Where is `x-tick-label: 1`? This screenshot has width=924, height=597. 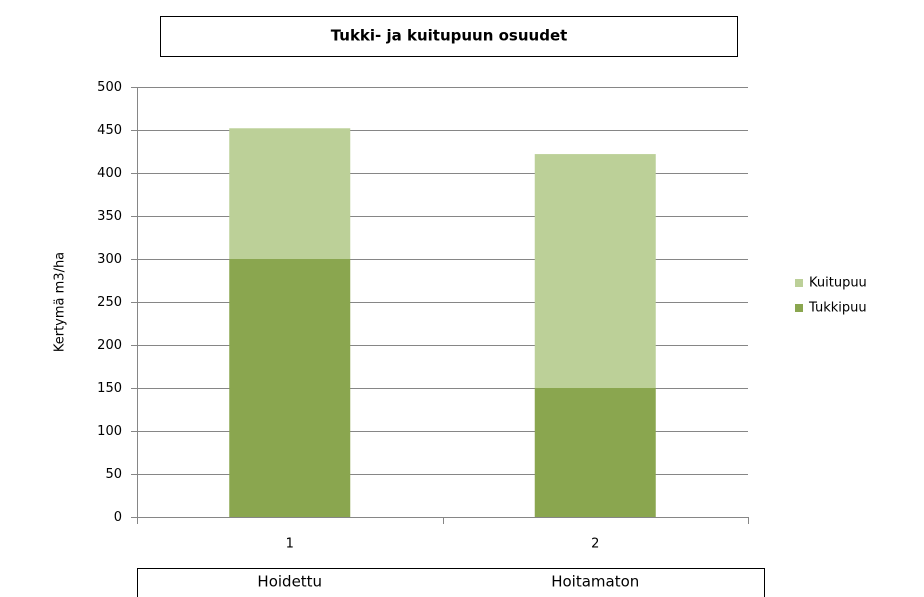
x-tick-label: 1 is located at coordinates (290, 544).